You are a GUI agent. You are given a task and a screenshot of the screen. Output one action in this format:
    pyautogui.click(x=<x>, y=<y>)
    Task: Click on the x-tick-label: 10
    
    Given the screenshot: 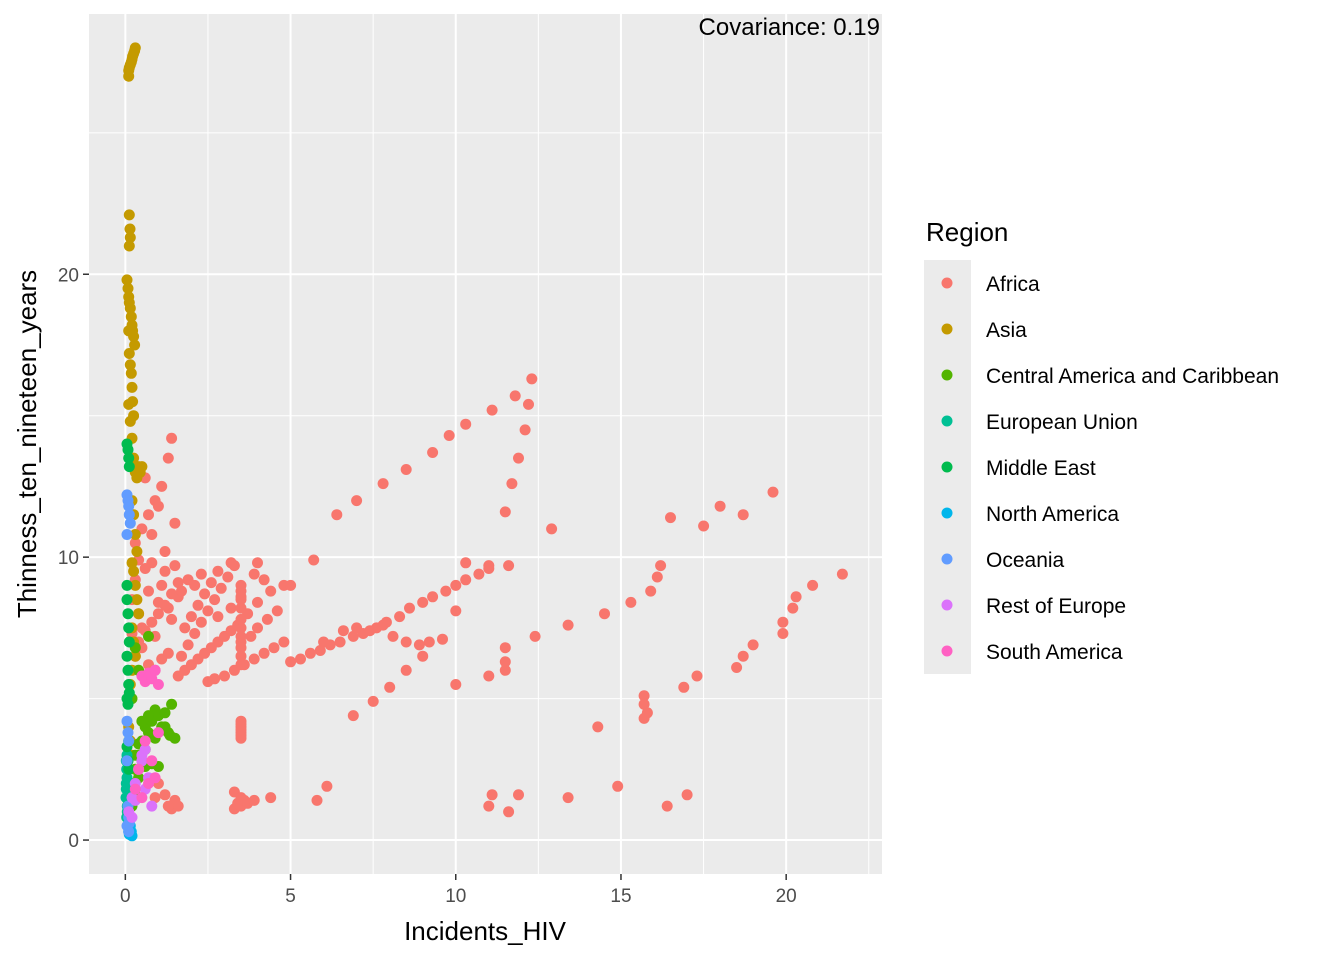 What is the action you would take?
    pyautogui.click(x=455, y=896)
    